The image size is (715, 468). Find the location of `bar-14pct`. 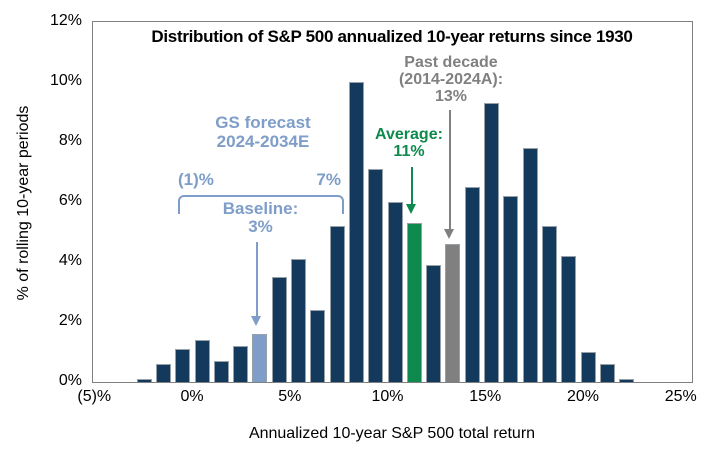

bar-14pct is located at coordinates (472, 284).